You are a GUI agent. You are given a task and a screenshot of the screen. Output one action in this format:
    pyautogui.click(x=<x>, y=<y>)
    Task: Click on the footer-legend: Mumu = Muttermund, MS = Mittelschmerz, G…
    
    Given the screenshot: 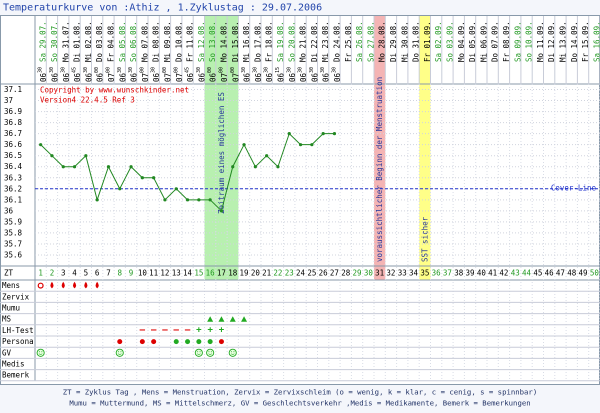 What is the action you would take?
    pyautogui.click(x=299, y=403)
    